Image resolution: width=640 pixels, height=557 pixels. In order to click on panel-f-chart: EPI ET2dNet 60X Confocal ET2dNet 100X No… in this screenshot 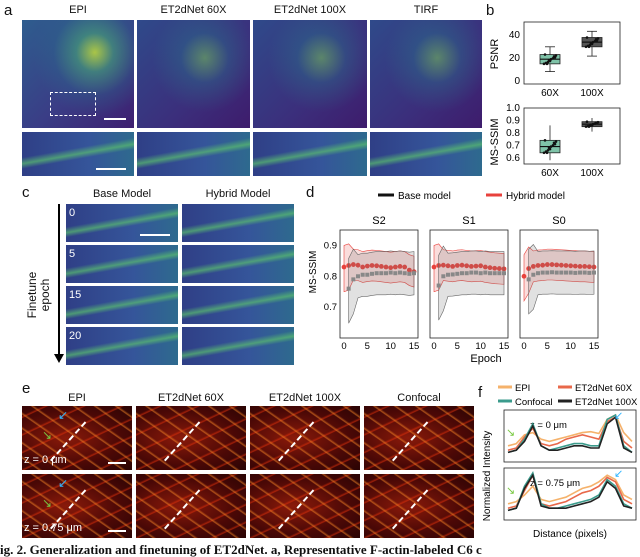, I will do `click(560, 461)`.